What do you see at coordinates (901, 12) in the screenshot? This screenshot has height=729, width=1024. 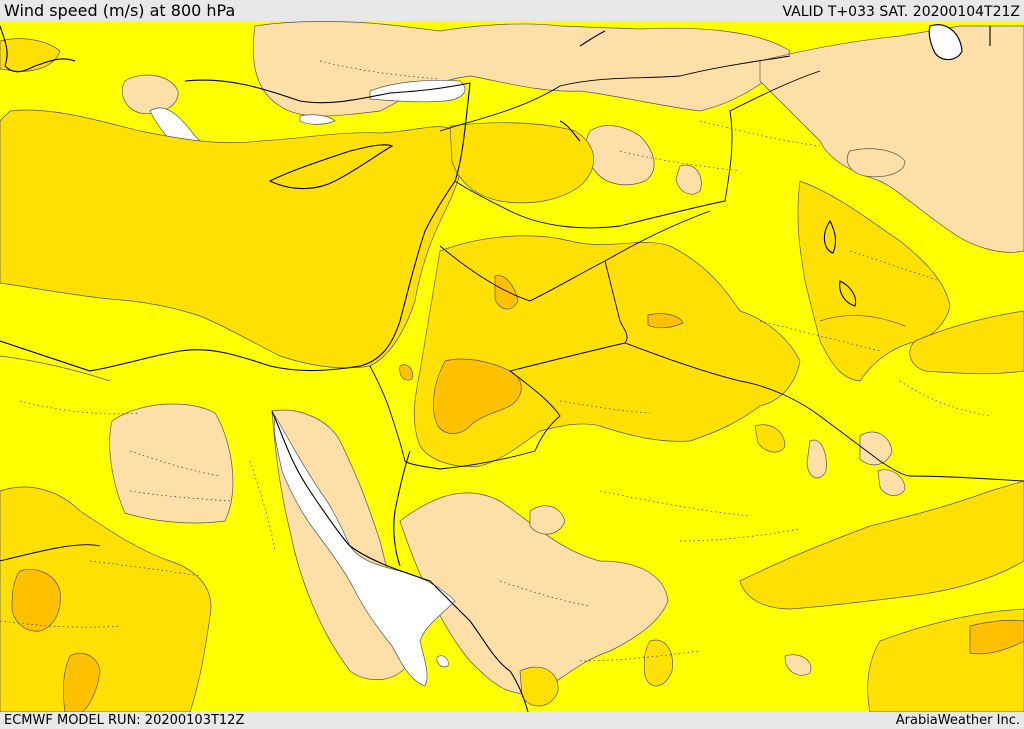 I see `valid-time: VALID T+033 SAT. 20200104T21Z` at bounding box center [901, 12].